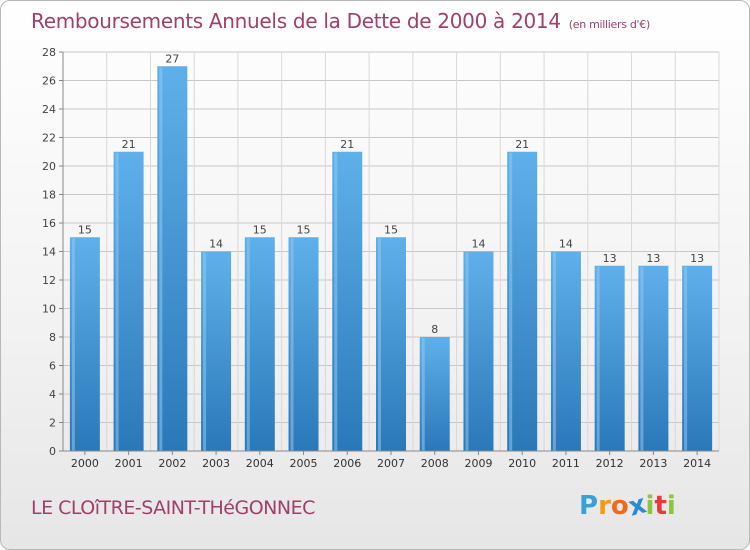 The width and height of the screenshot is (750, 550). I want to click on x-tick-label: 2003, so click(216, 463).